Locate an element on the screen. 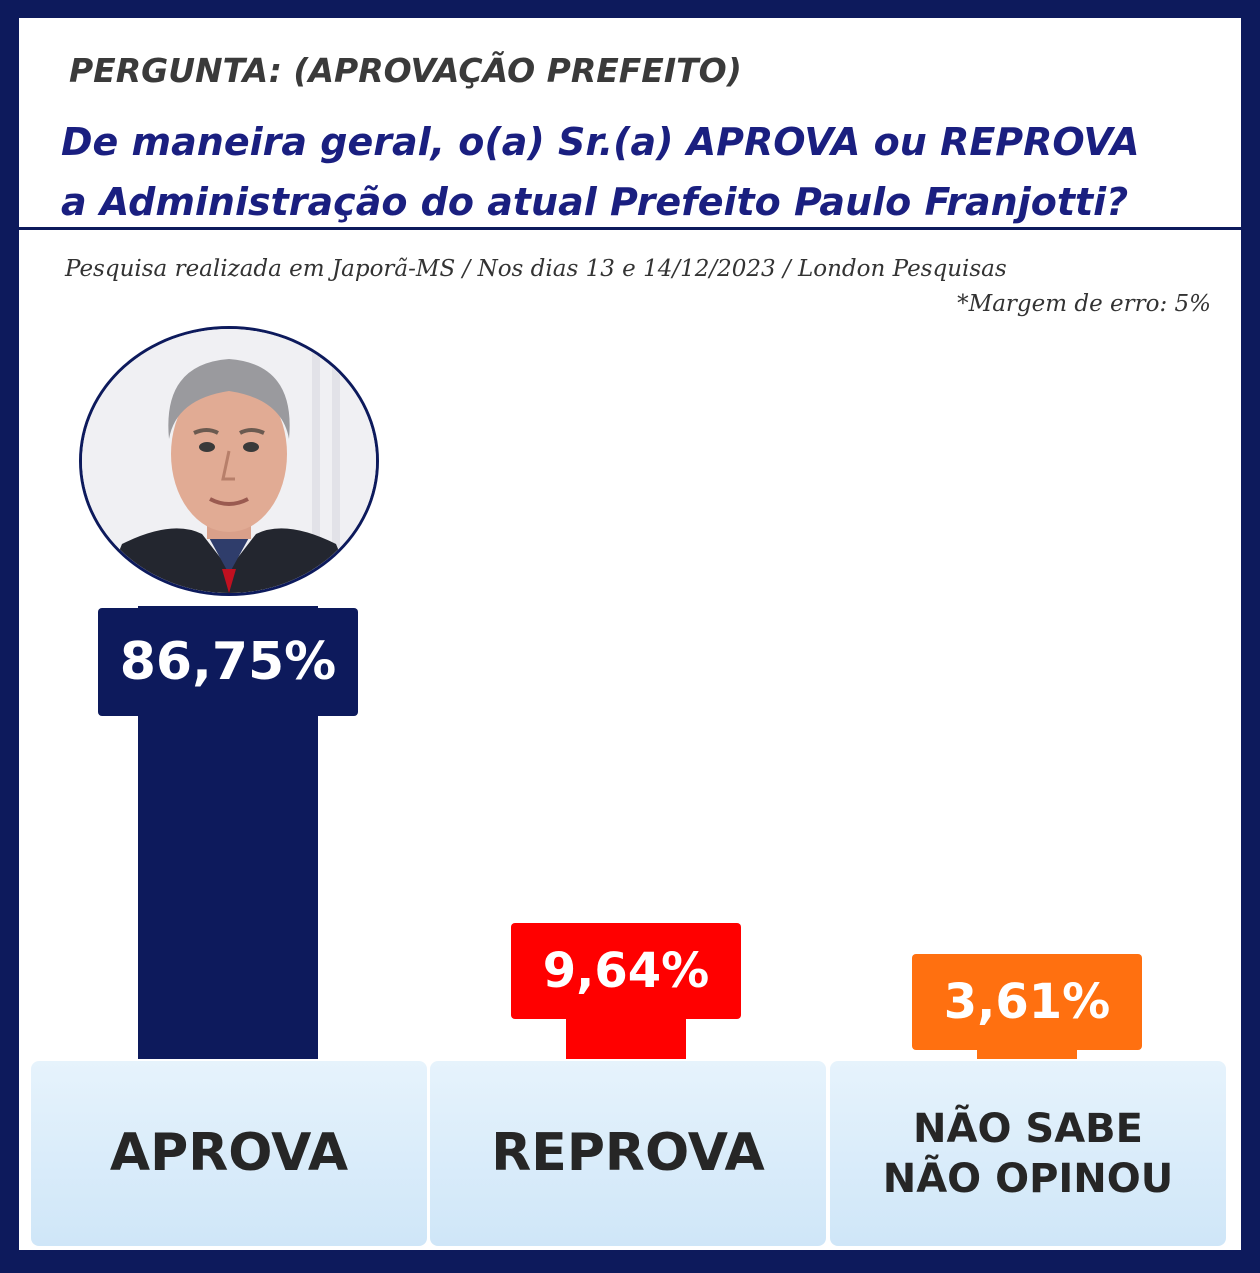 This screenshot has width=1260, height=1273. category-label-1: APROVA is located at coordinates (229, 1153).